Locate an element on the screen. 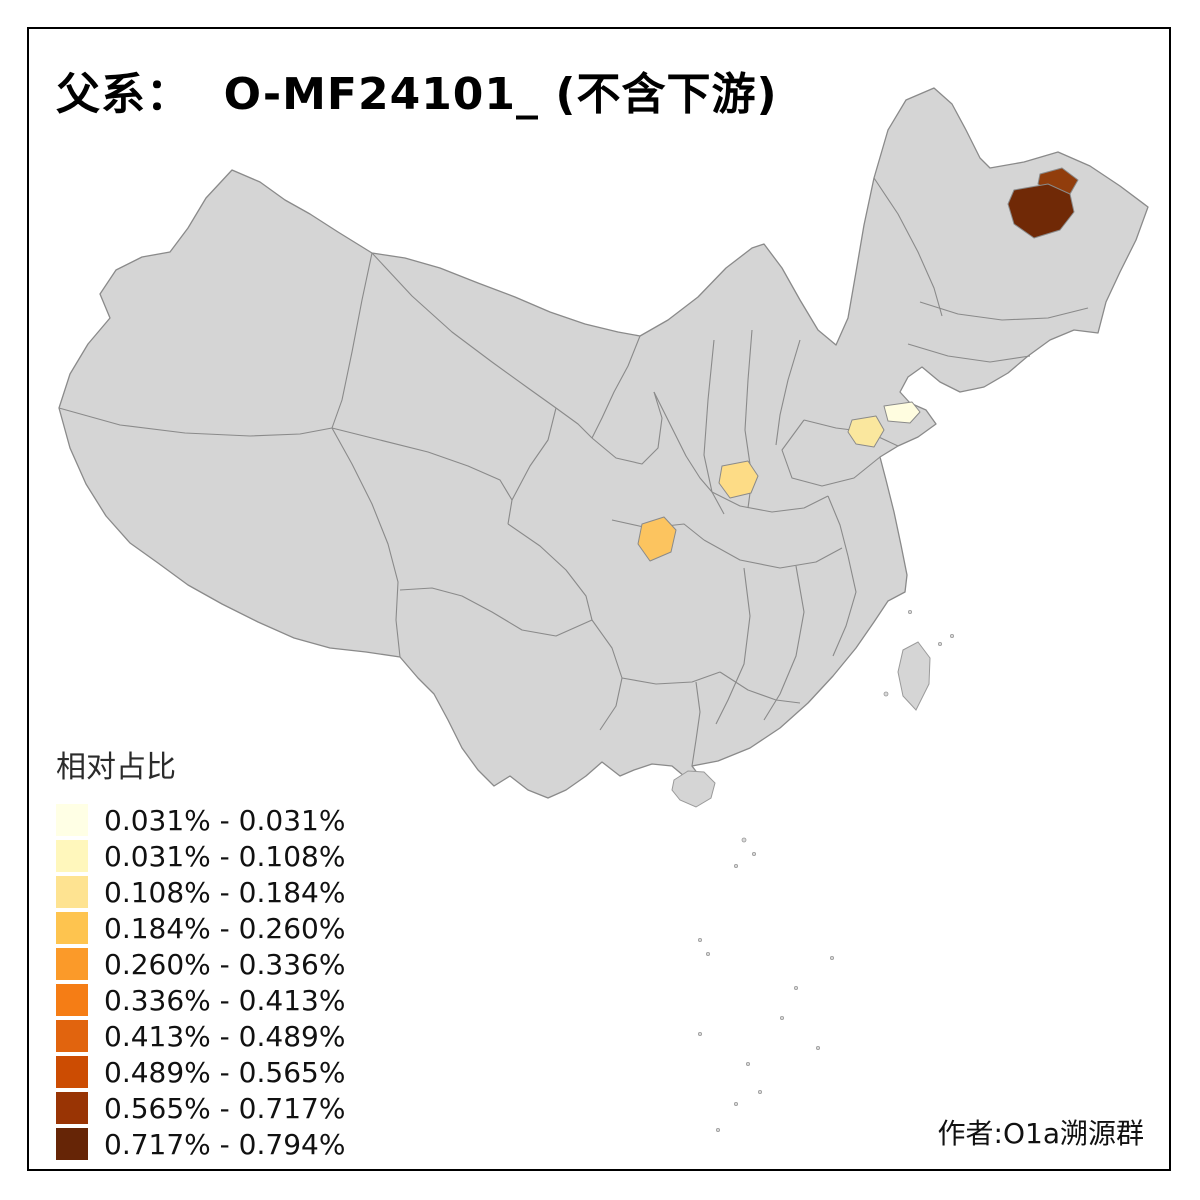  hainan-island is located at coordinates (693, 789).